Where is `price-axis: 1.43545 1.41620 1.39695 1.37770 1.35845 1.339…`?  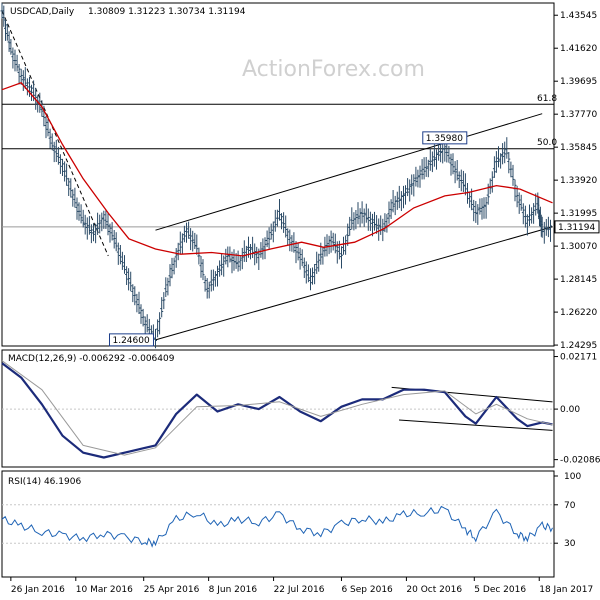 price-axis: 1.43545 1.41620 1.39695 1.37770 1.35845 1.339… is located at coordinates (575, 181).